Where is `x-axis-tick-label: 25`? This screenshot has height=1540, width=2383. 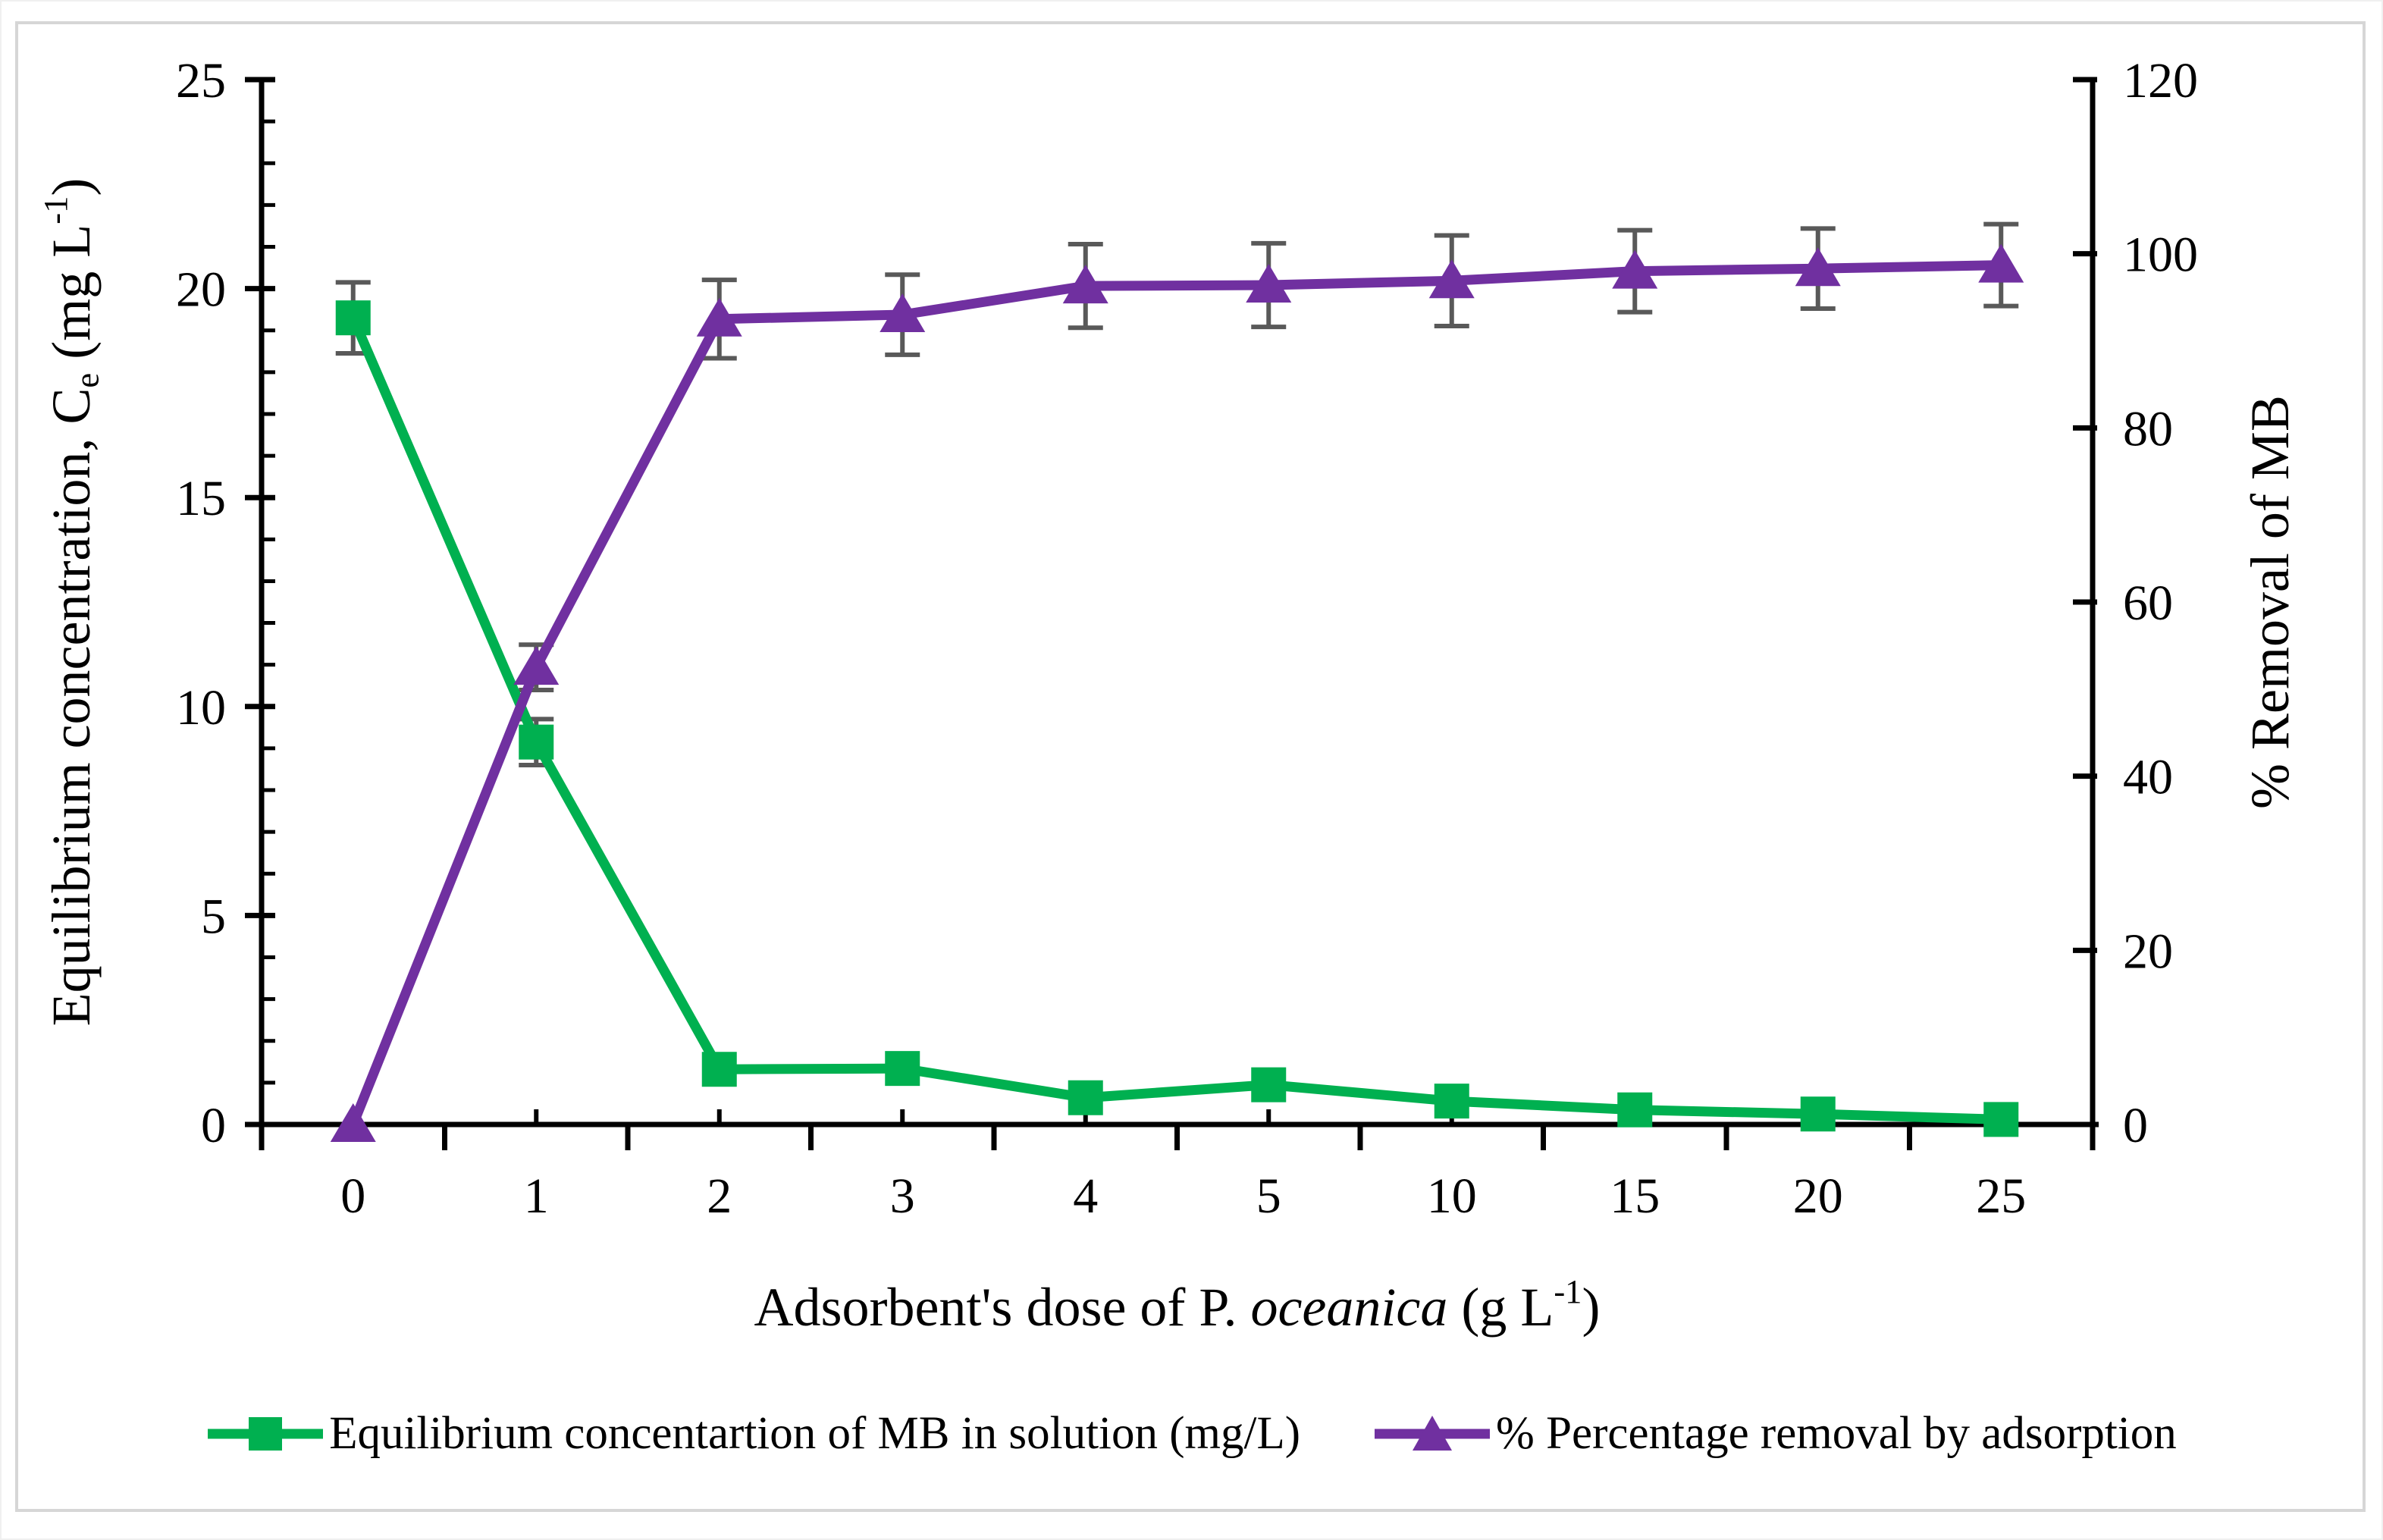 x-axis-tick-label: 25 is located at coordinates (2001, 1196).